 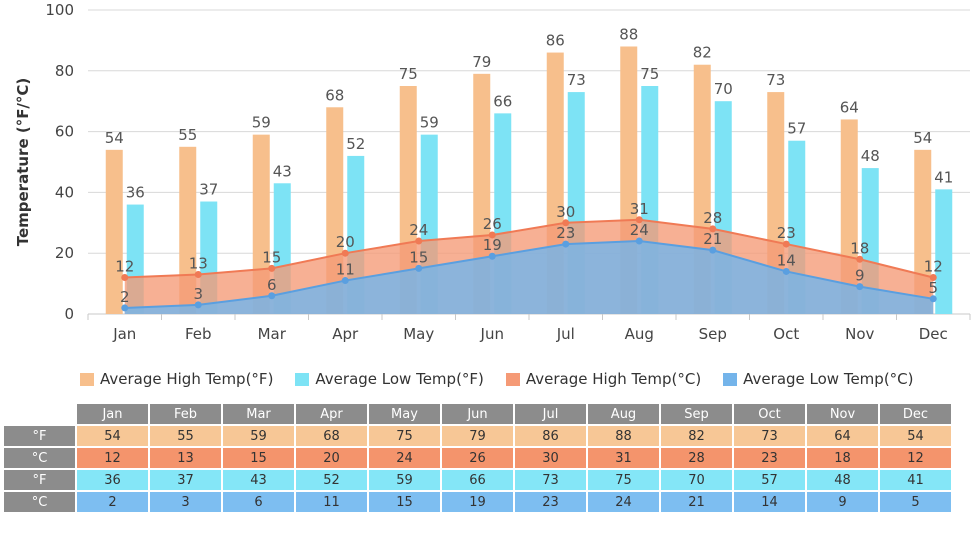 I want to click on x-tick-label: Apr, so click(x=345, y=334).